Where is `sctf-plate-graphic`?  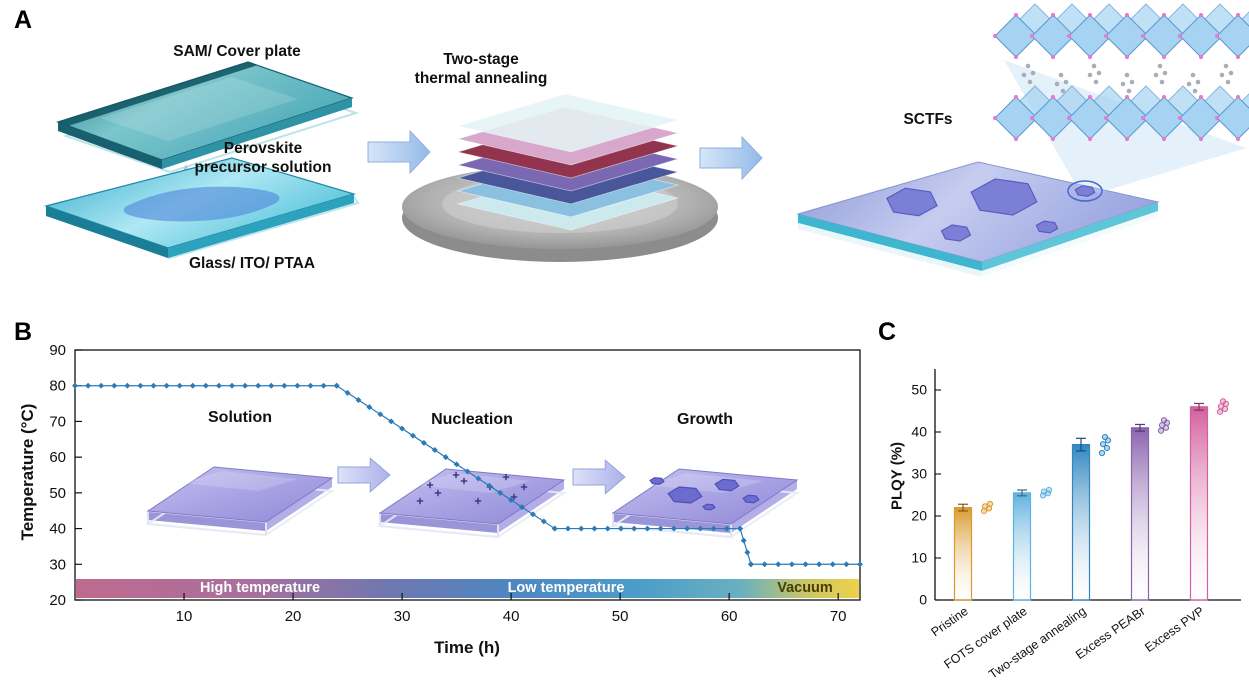
sctf-plate-graphic is located at coordinates (978, 219).